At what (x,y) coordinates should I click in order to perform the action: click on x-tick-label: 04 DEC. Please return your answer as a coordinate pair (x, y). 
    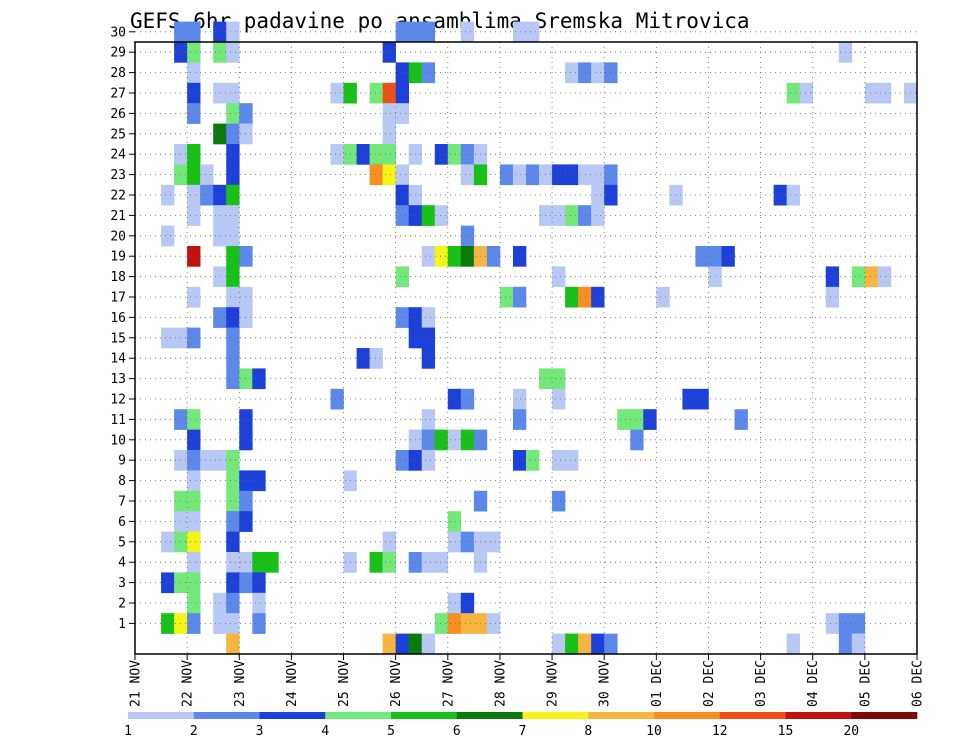
    Looking at the image, I should click on (813, 683).